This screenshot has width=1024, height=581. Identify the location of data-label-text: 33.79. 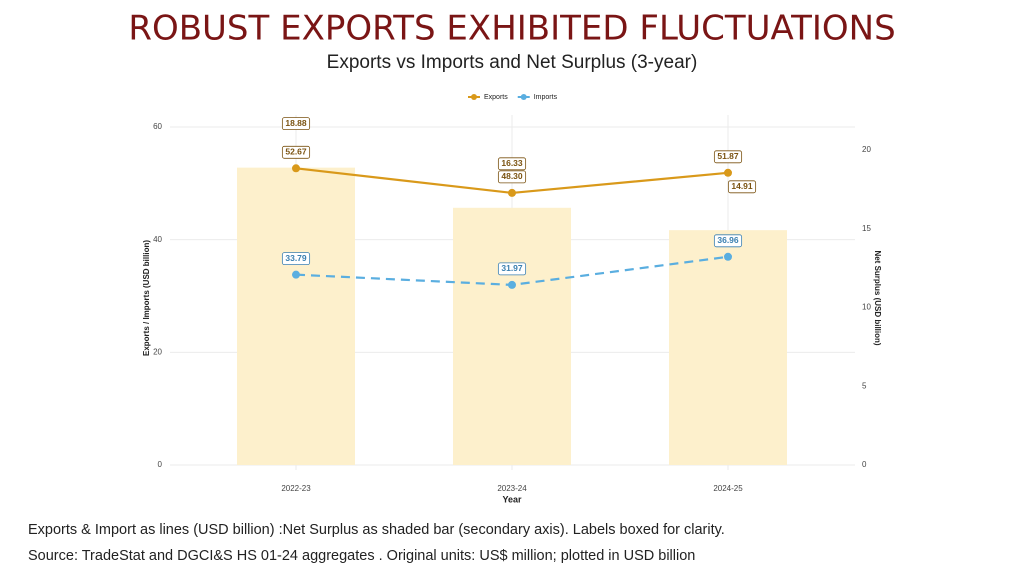
(296, 258).